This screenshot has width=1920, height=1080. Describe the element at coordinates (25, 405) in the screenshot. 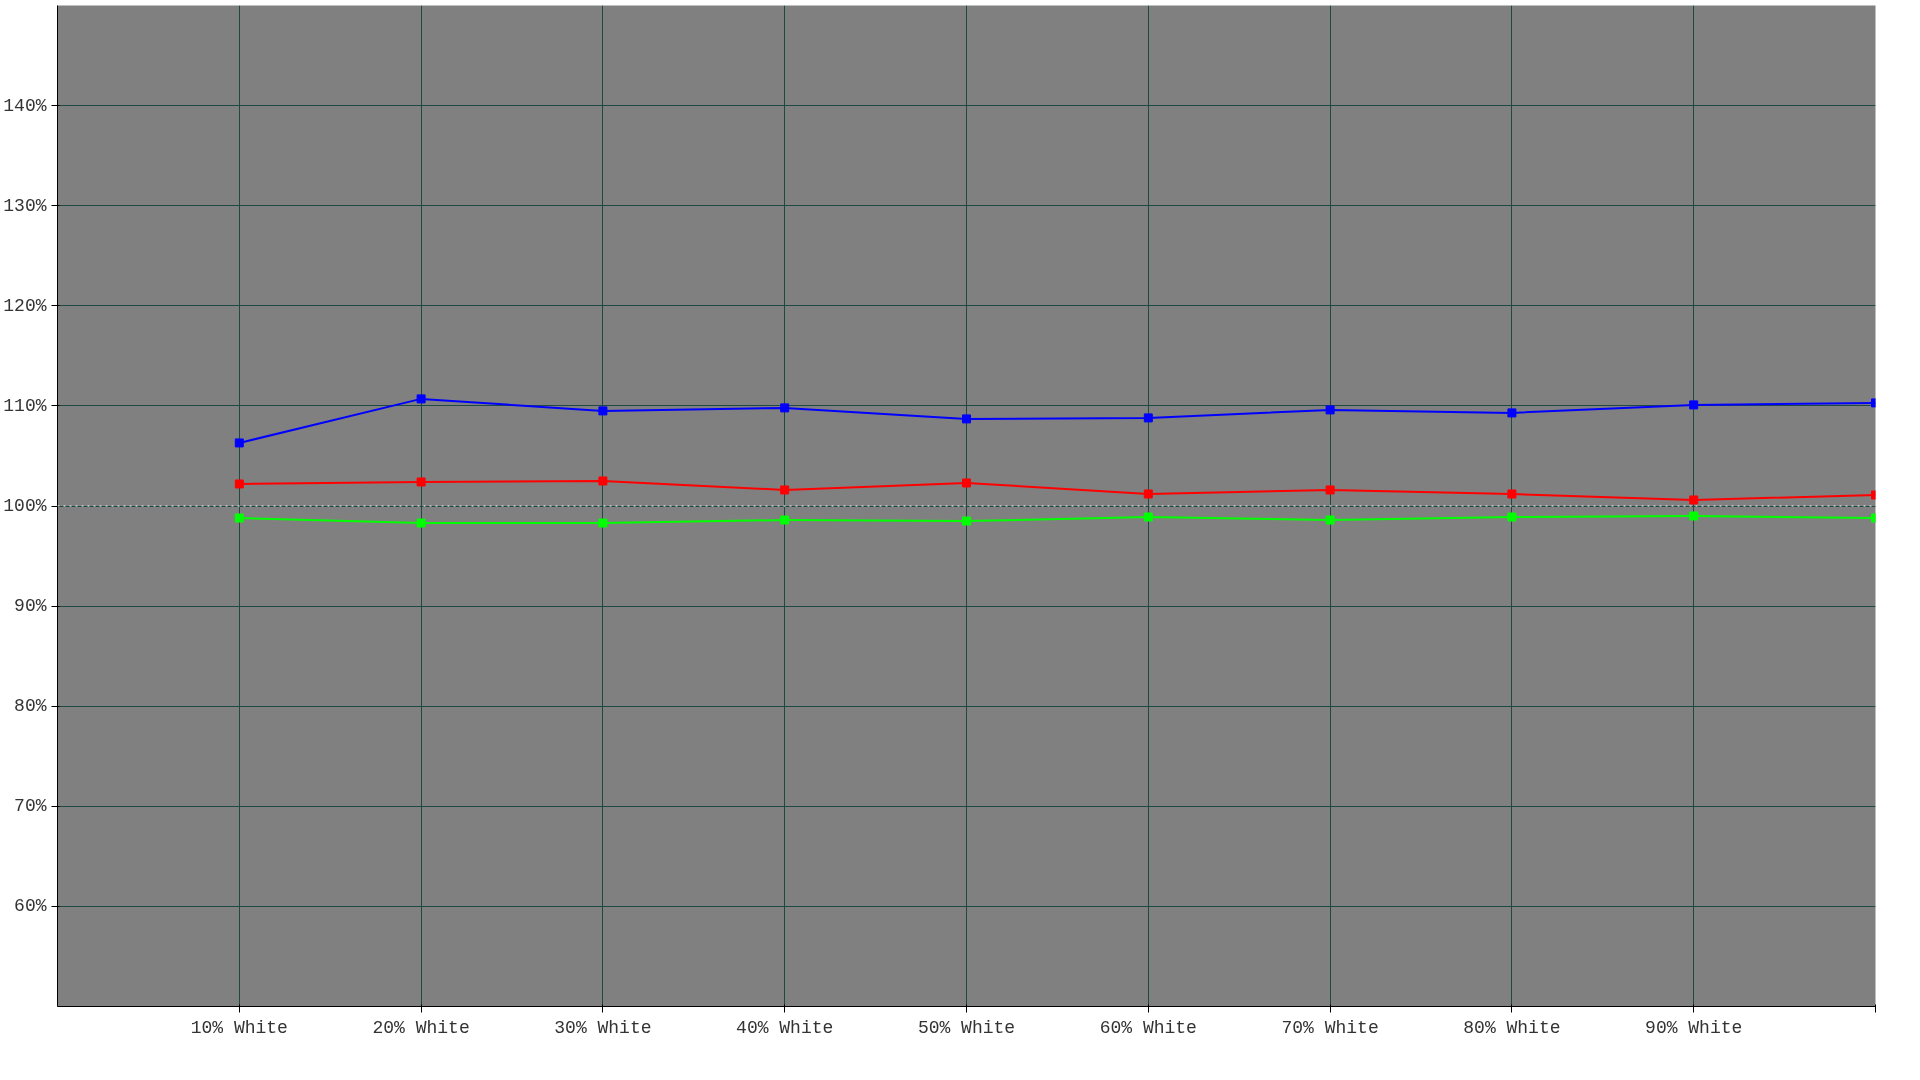

I see `y-tick-label: 110%` at that location.